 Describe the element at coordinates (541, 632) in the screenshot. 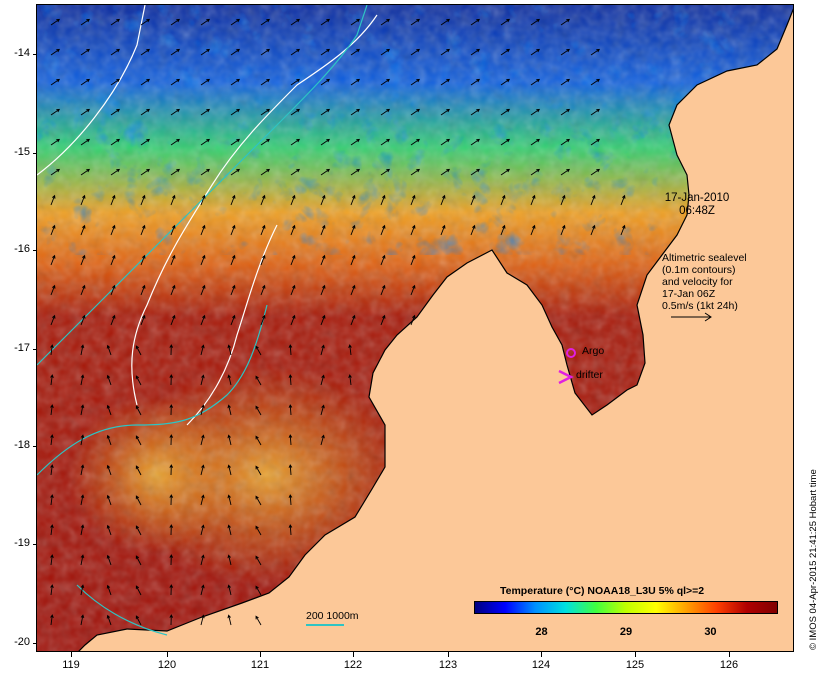

I see `colorbar-tick-label: 28` at that location.